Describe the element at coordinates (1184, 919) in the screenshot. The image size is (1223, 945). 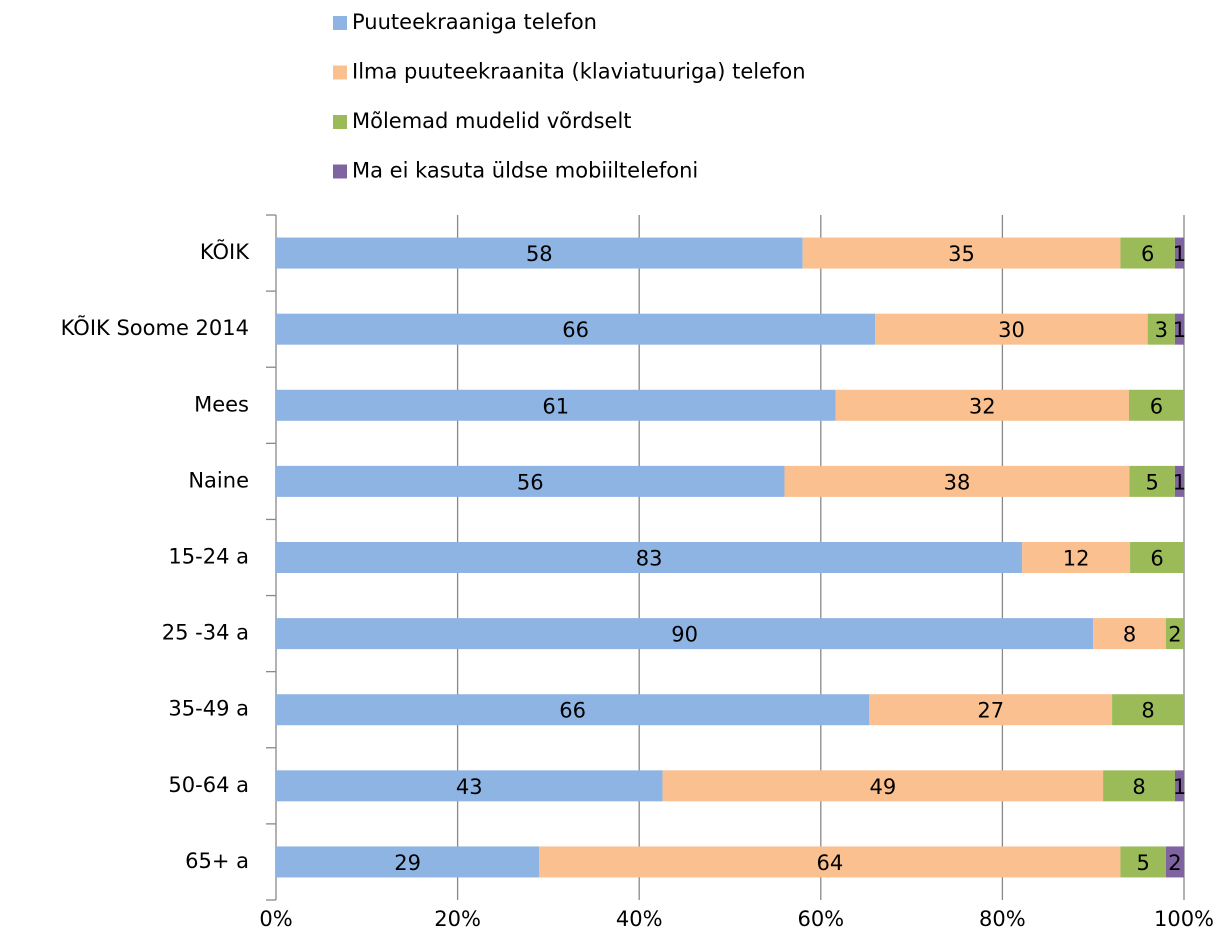
I see `x-tick-label: 100%` at that location.